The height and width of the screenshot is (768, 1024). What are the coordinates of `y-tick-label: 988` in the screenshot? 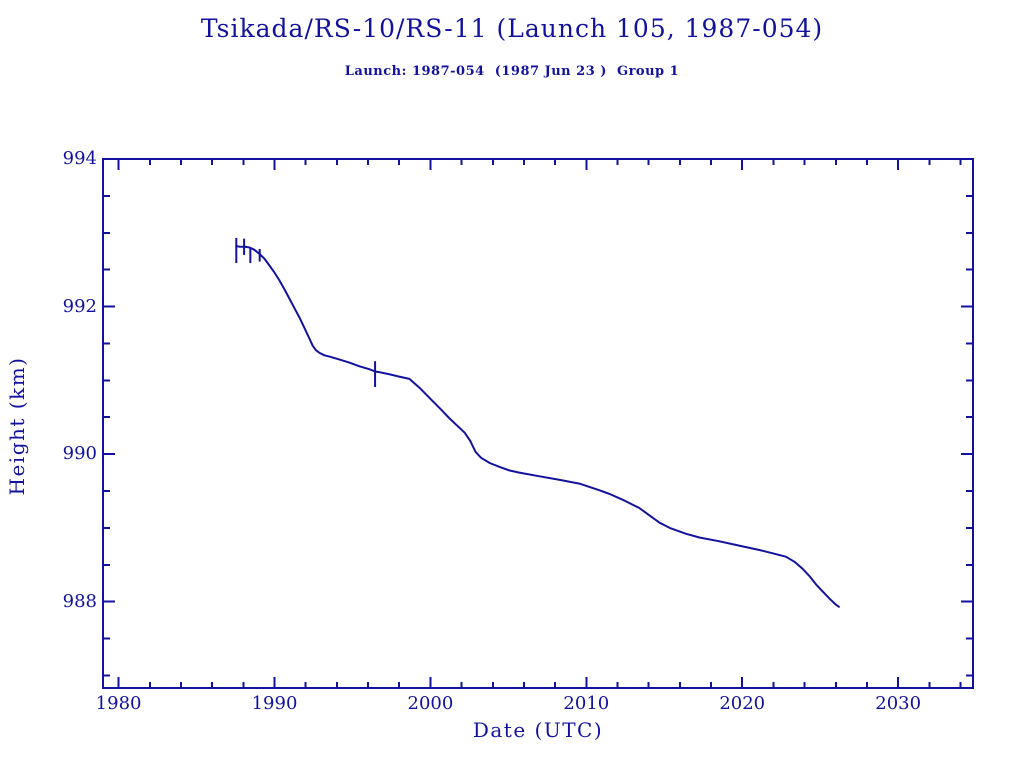 It's located at (79, 601).